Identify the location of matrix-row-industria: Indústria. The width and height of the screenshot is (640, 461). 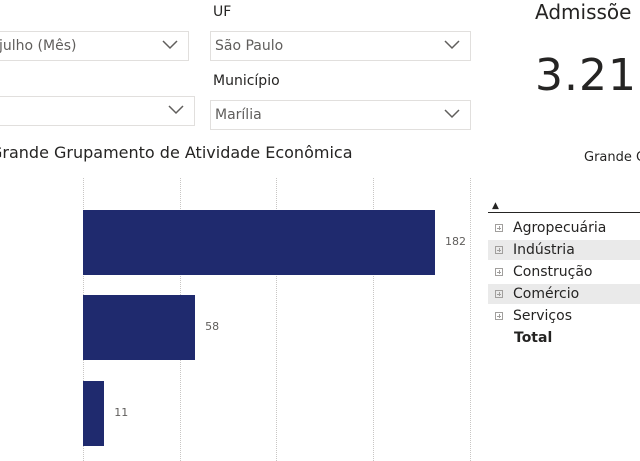
(564, 250).